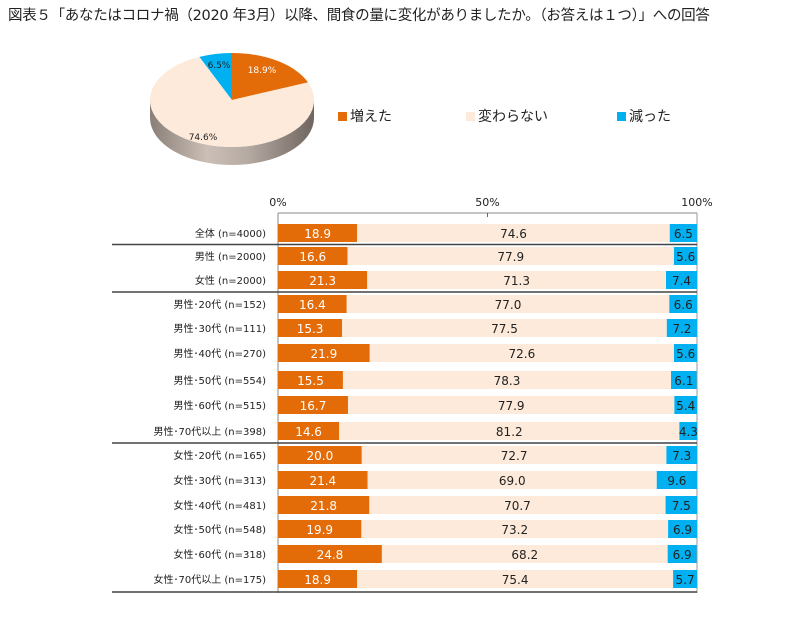 The image size is (810, 620). I want to click on legend-label-unchanged: 変わらない, so click(513, 117).